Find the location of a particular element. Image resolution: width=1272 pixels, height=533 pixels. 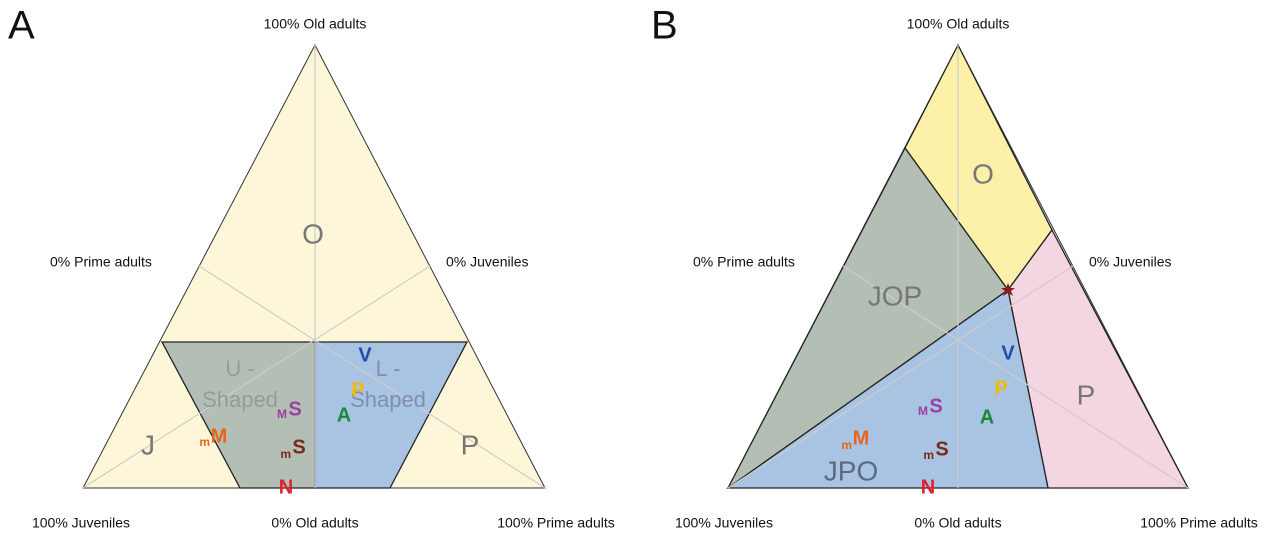

region-label: L - is located at coordinates (388, 368).